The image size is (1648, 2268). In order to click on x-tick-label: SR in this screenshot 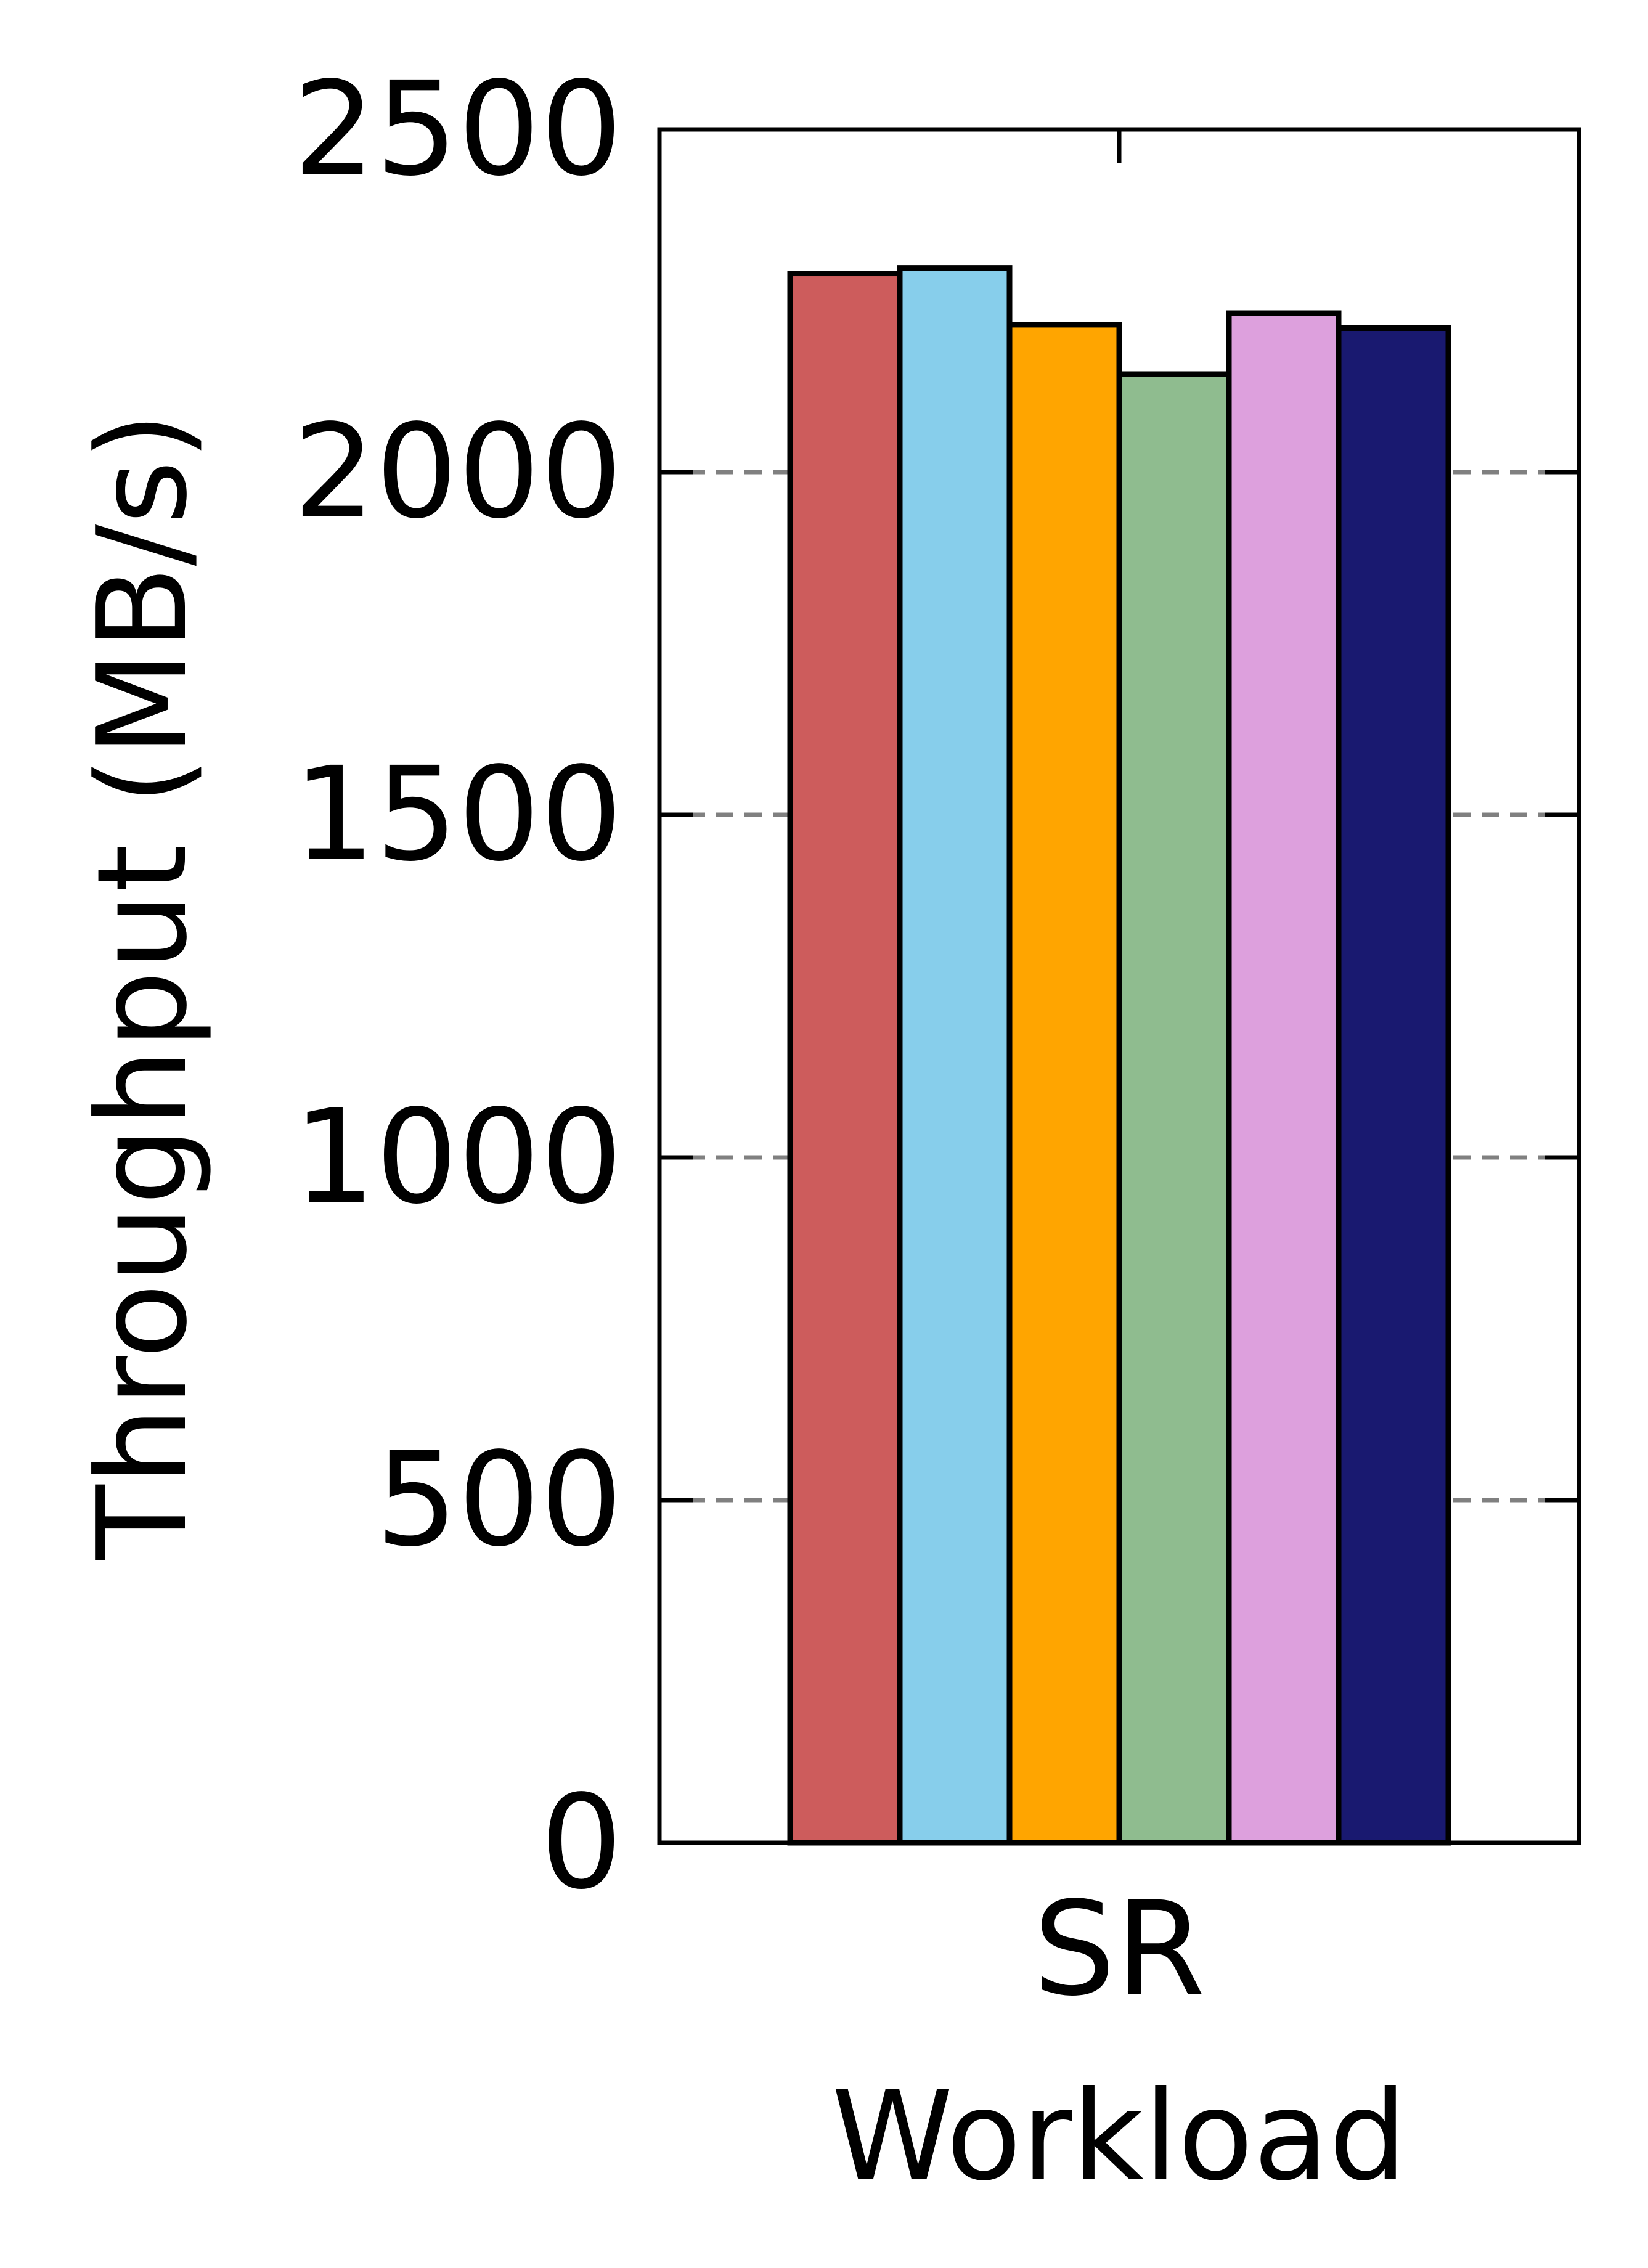, I will do `click(1119, 1949)`.